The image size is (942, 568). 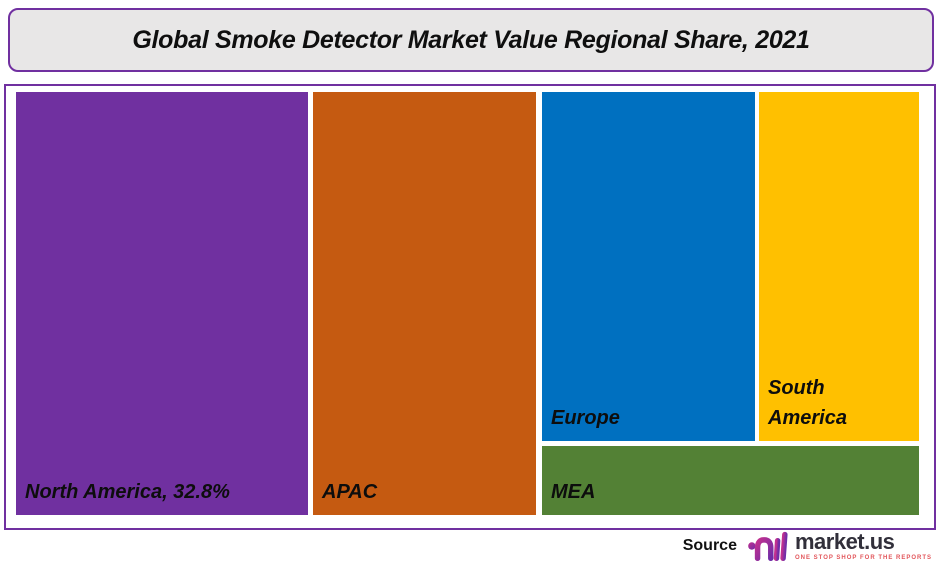 I want to click on tile-label-south-america: South America, so click(x=807, y=403).